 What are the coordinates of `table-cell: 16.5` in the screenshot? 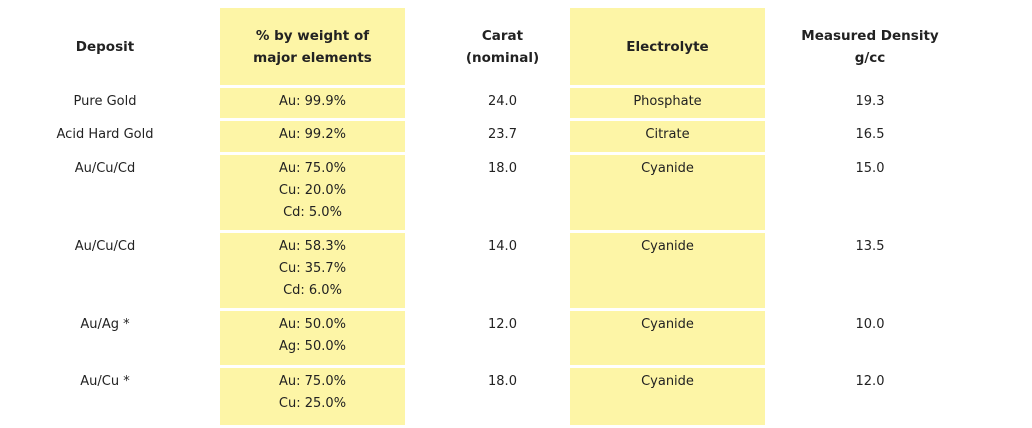 It's located at (870, 136).